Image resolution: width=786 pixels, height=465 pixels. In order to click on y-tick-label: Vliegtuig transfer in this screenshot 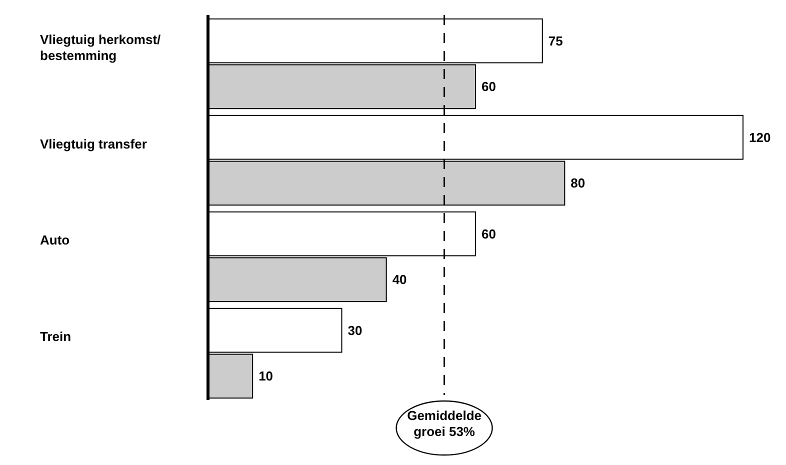, I will do `click(93, 144)`.